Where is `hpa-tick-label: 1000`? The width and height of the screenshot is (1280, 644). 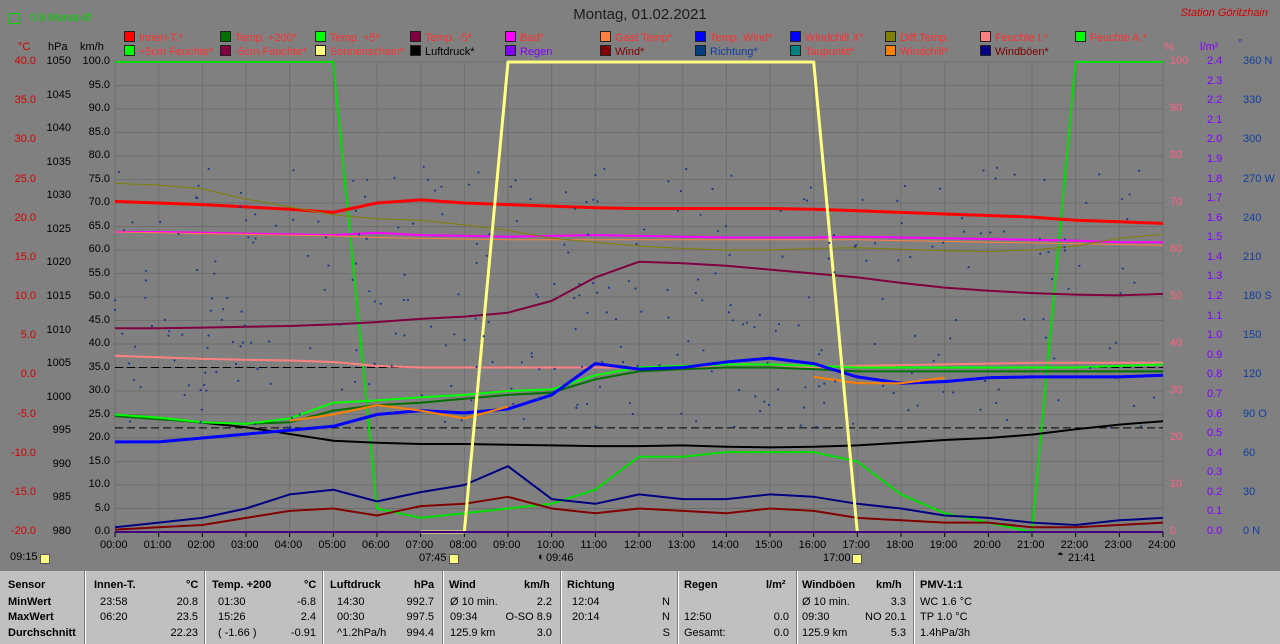 hpa-tick-label: 1000 is located at coordinates (58, 396).